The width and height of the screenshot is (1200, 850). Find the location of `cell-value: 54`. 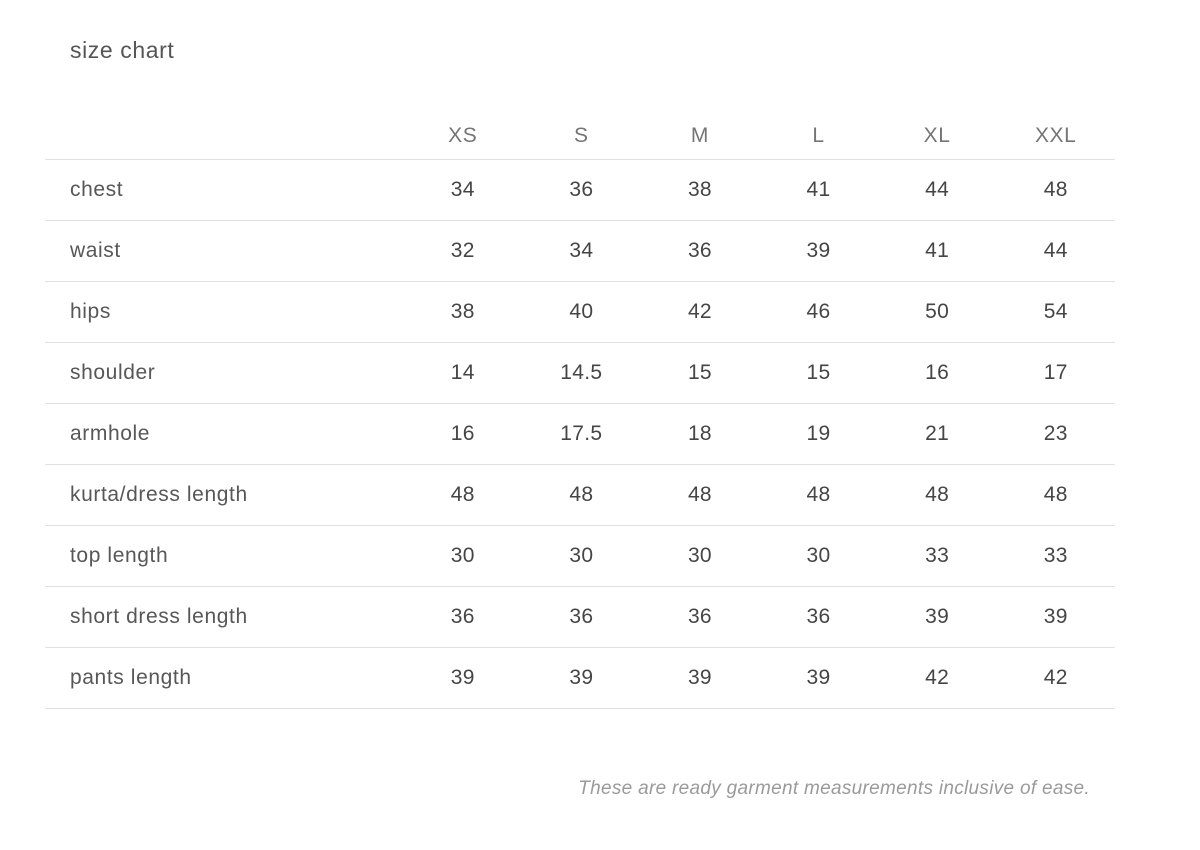

cell-value: 54 is located at coordinates (1055, 311).